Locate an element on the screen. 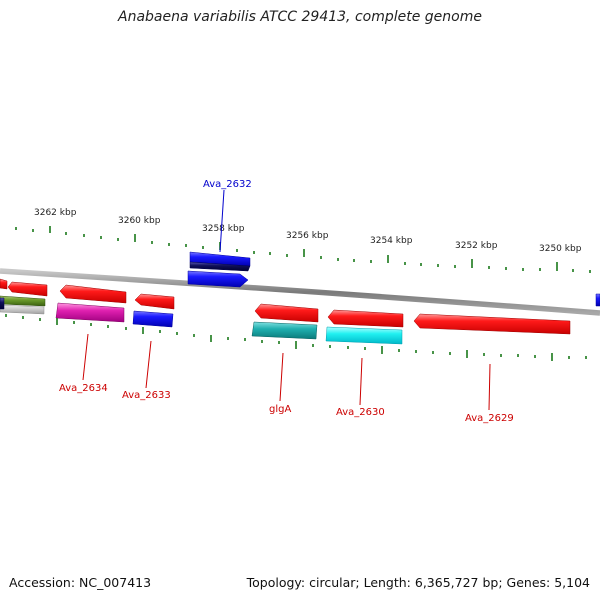  genome-backbone is located at coordinates (300, 292).